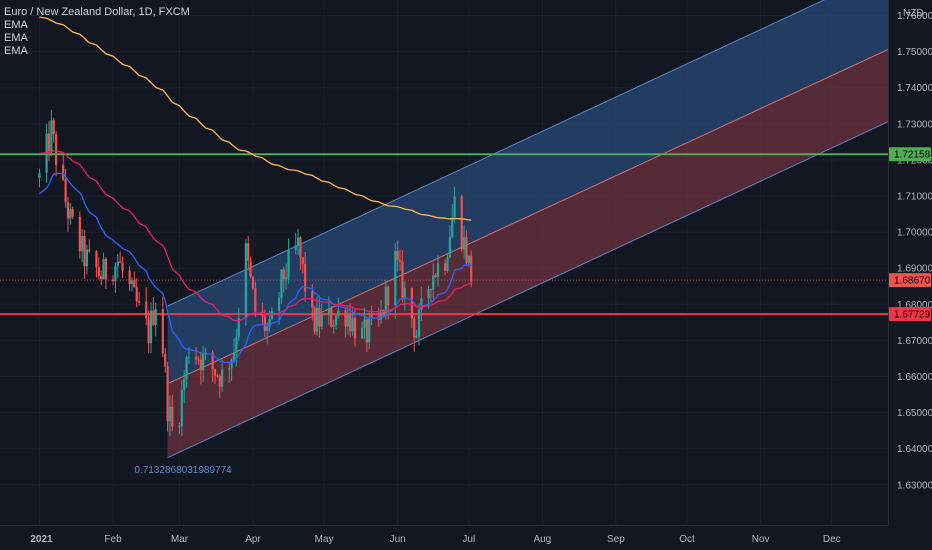  I want to click on red-support-tag: 1.67729, so click(910, 314).